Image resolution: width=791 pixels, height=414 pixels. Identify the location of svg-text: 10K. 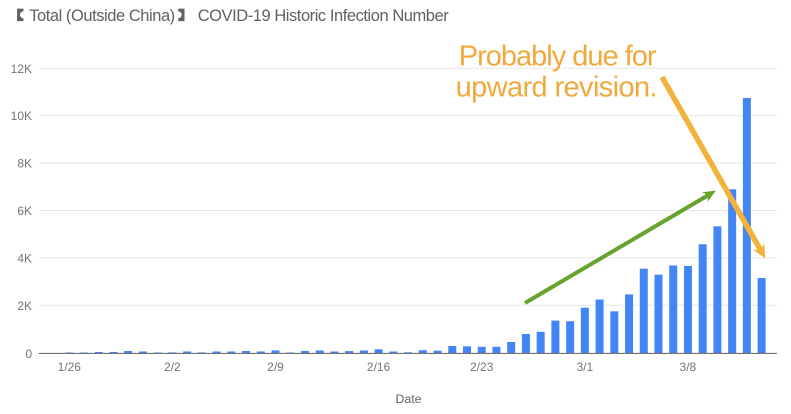
(21, 116).